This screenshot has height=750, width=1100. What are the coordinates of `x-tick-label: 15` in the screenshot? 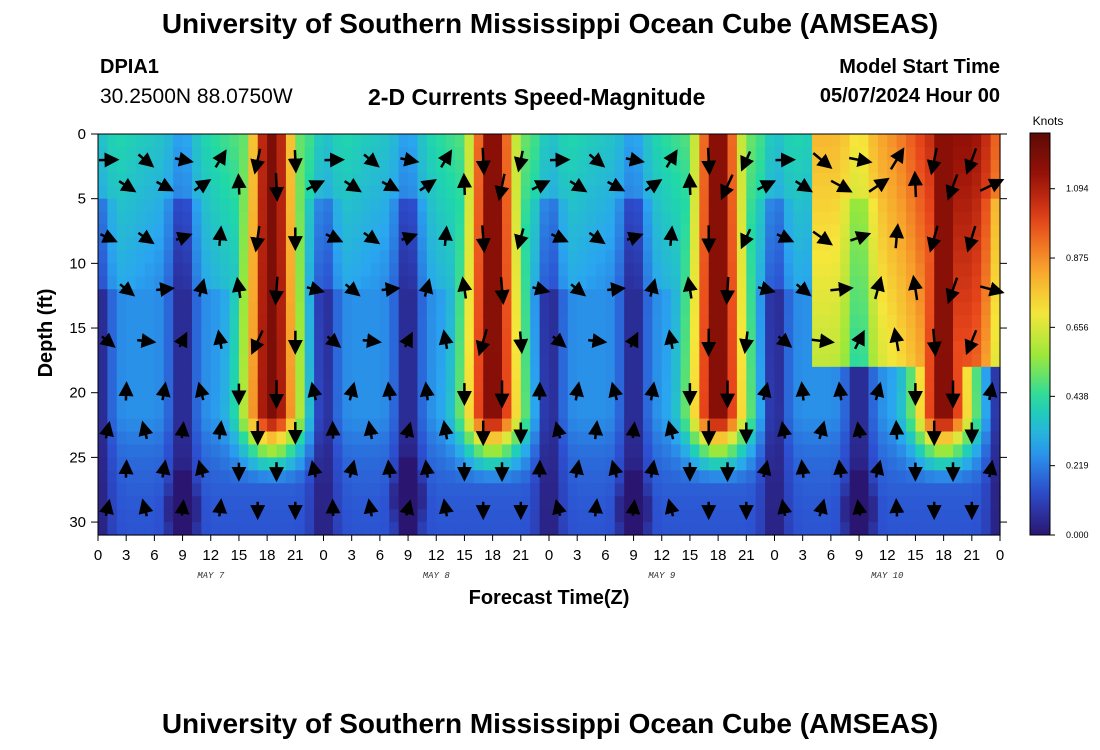 It's located at (915, 555).